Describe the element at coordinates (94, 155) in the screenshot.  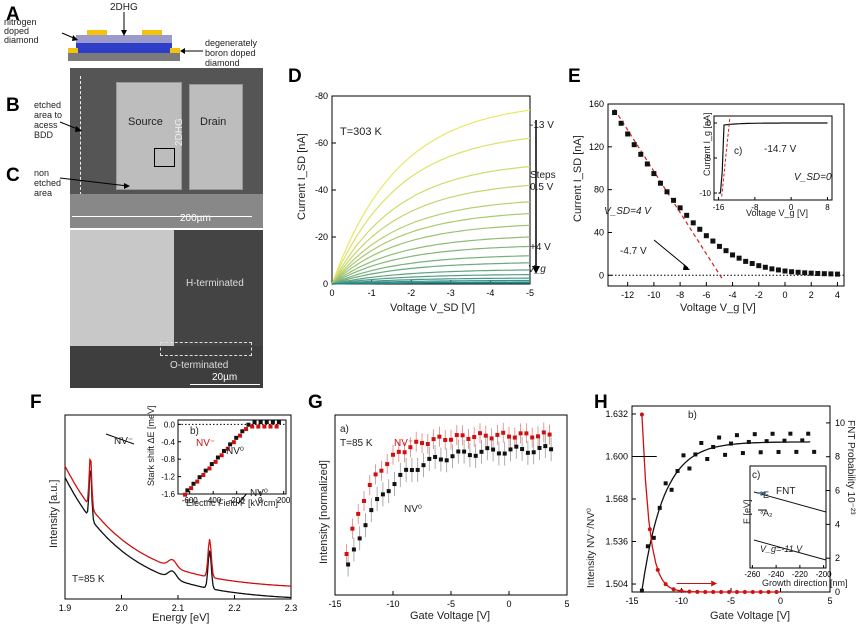
I see `panel-bc-arrows` at that location.